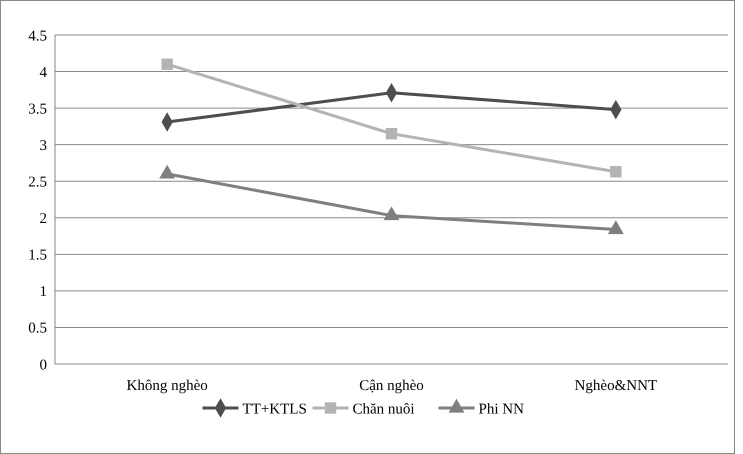 This screenshot has height=454, width=743. I want to click on y-tick-label: 2, so click(43, 219).